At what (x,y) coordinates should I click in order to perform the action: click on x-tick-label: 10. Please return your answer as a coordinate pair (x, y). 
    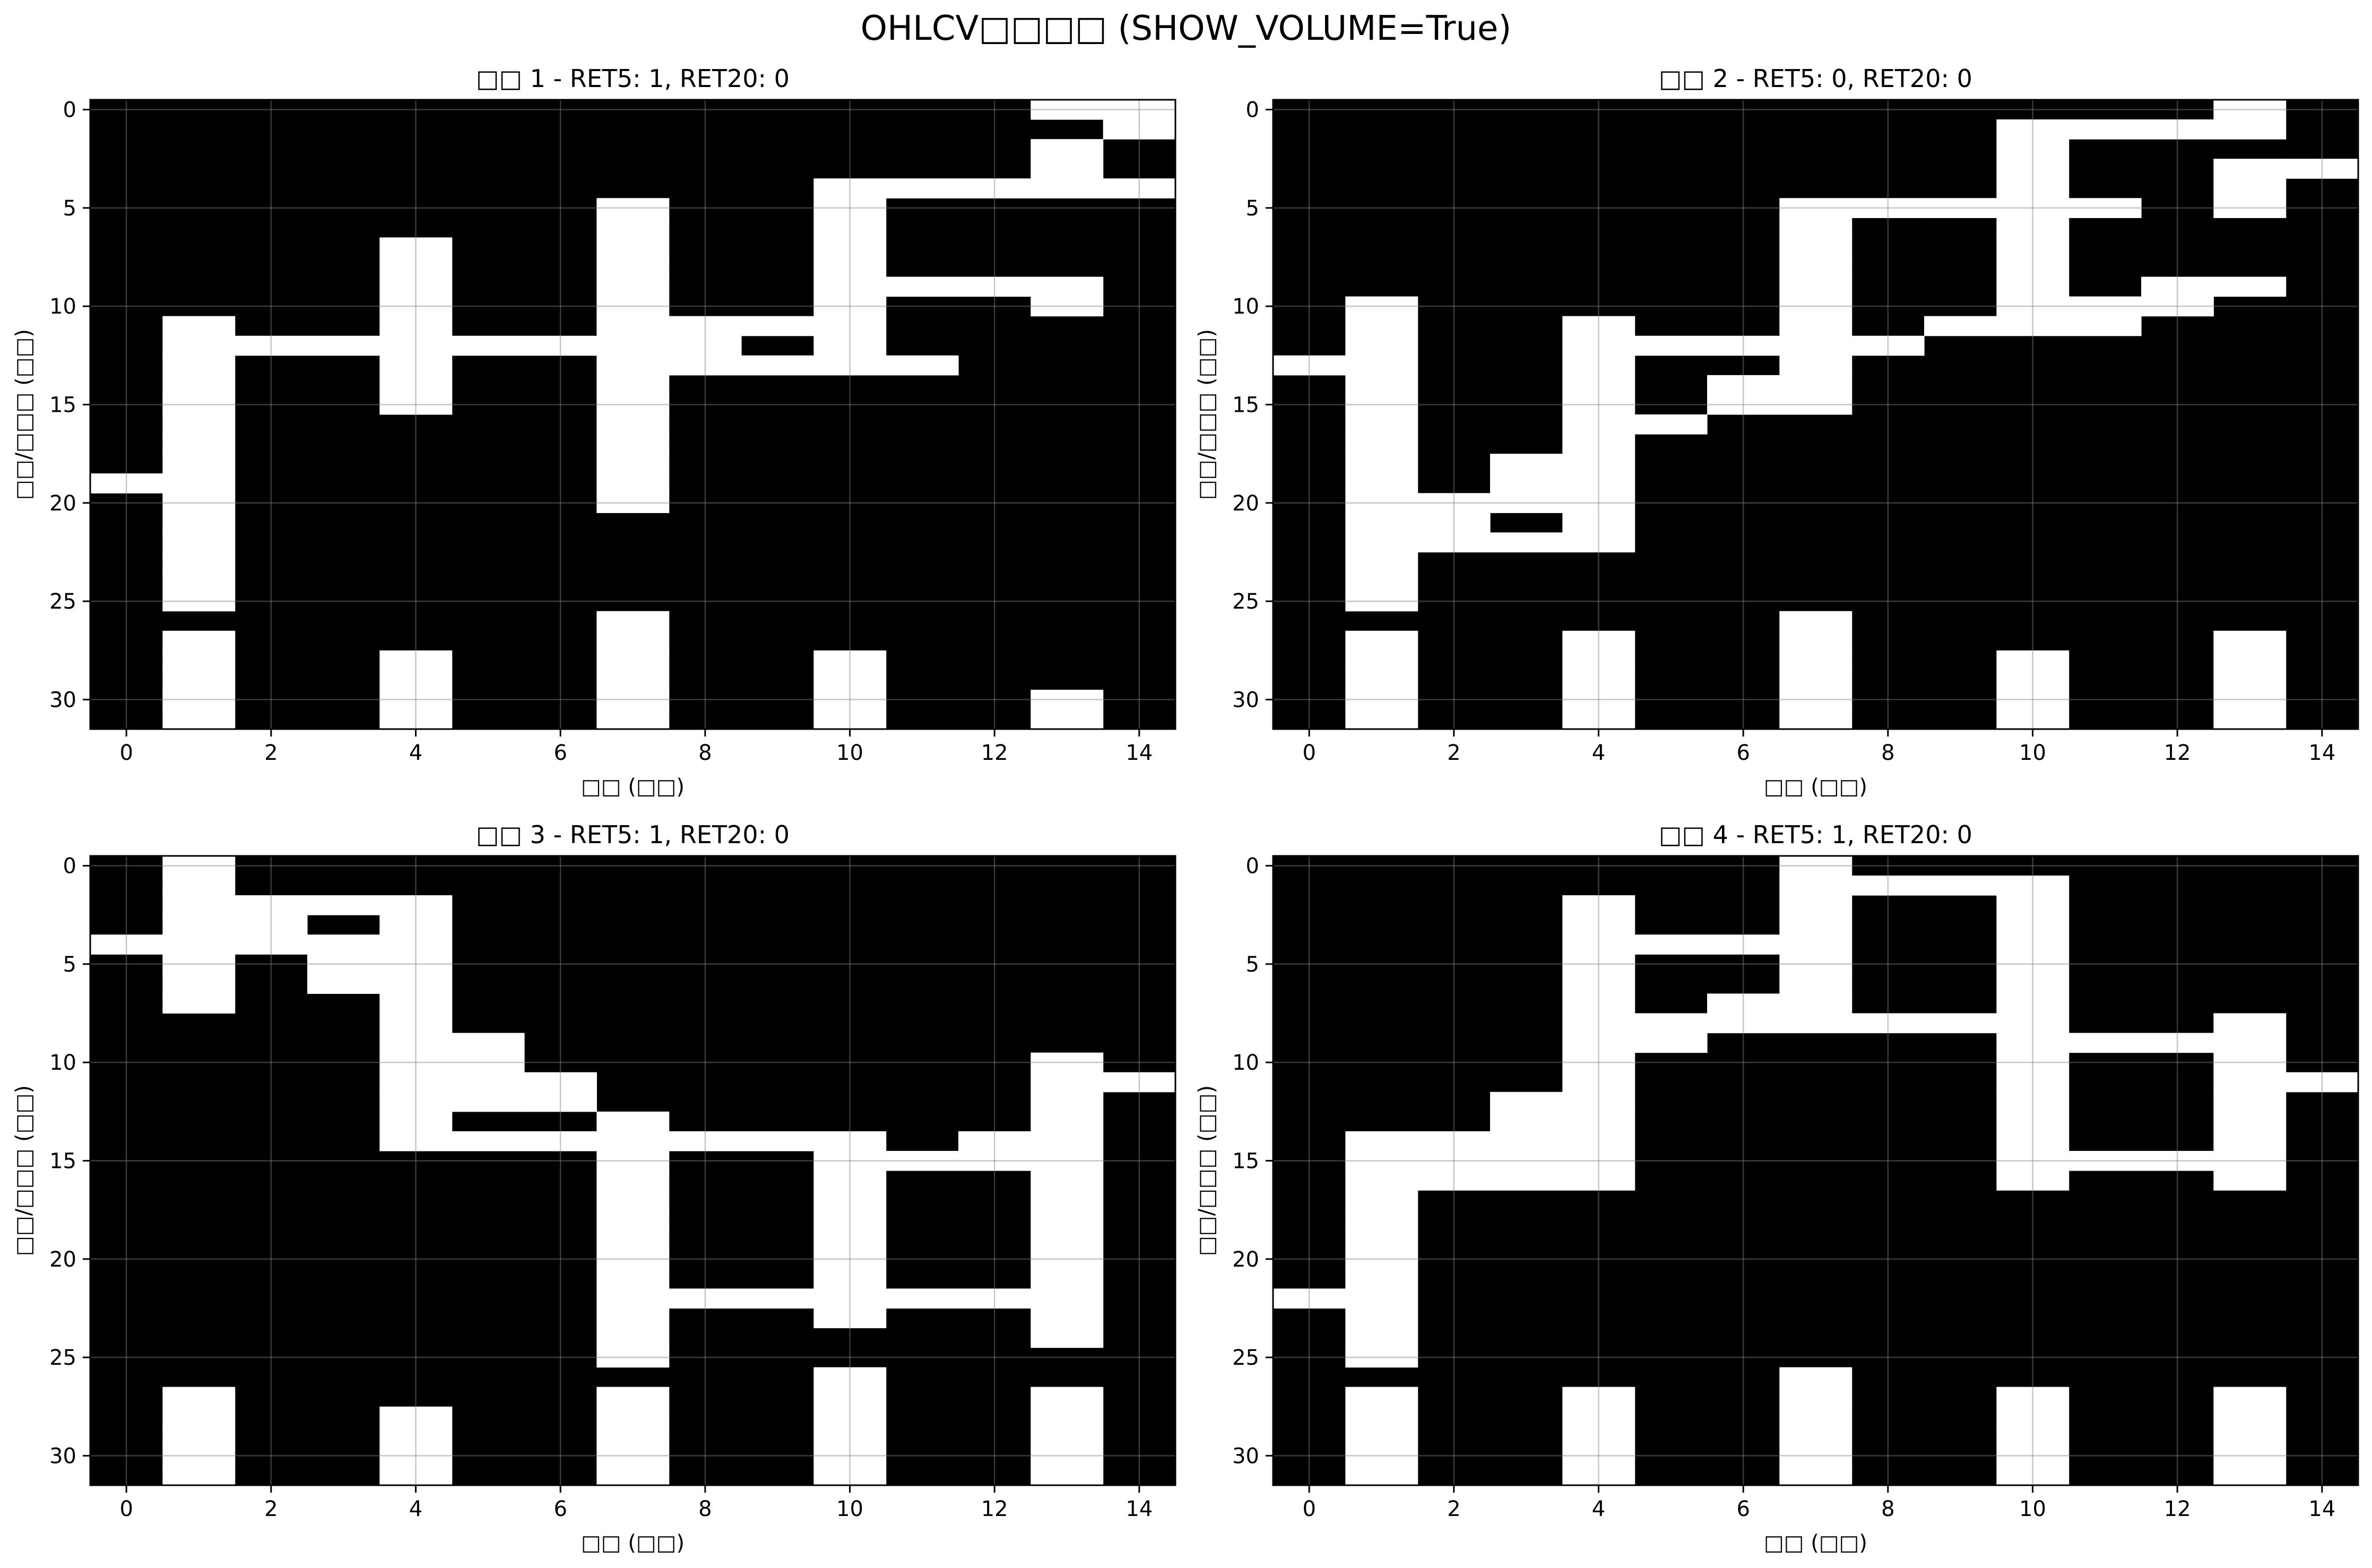
    Looking at the image, I should click on (2032, 753).